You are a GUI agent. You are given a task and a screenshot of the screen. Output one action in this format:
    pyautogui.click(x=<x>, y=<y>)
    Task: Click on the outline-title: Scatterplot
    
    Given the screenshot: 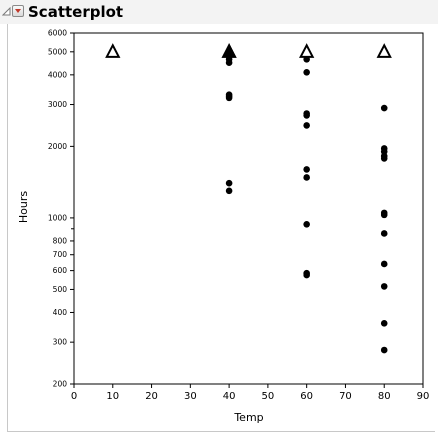 What is the action you would take?
    pyautogui.click(x=76, y=12)
    